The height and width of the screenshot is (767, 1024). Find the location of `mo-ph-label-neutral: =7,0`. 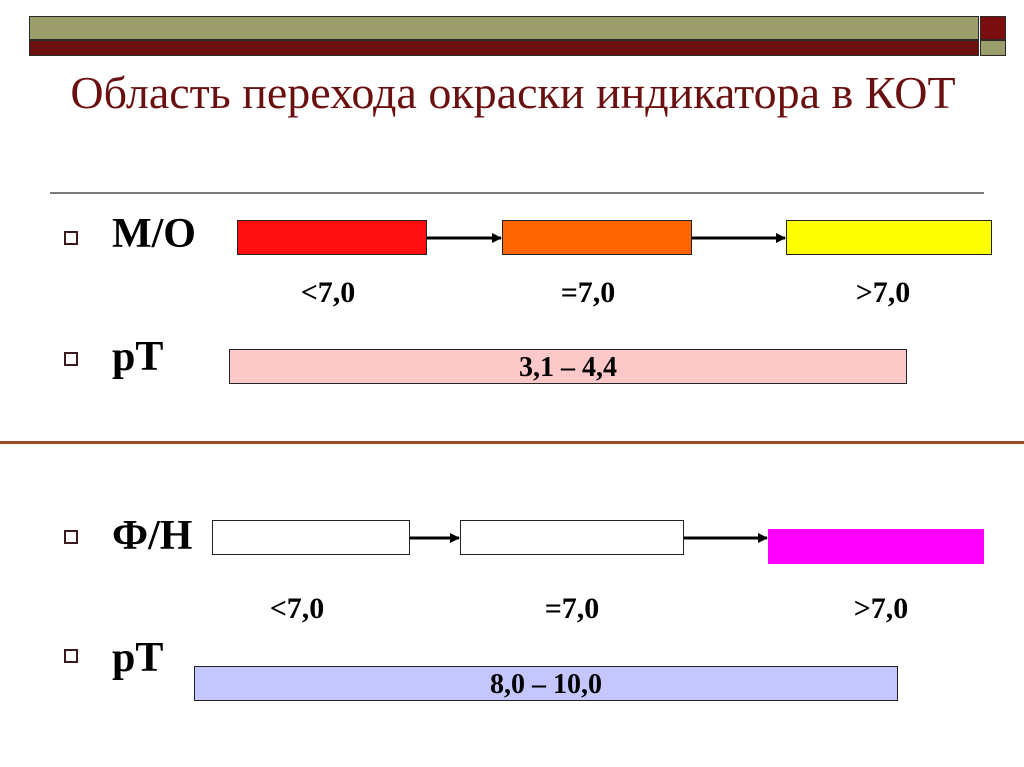

mo-ph-label-neutral: =7,0 is located at coordinates (588, 292).